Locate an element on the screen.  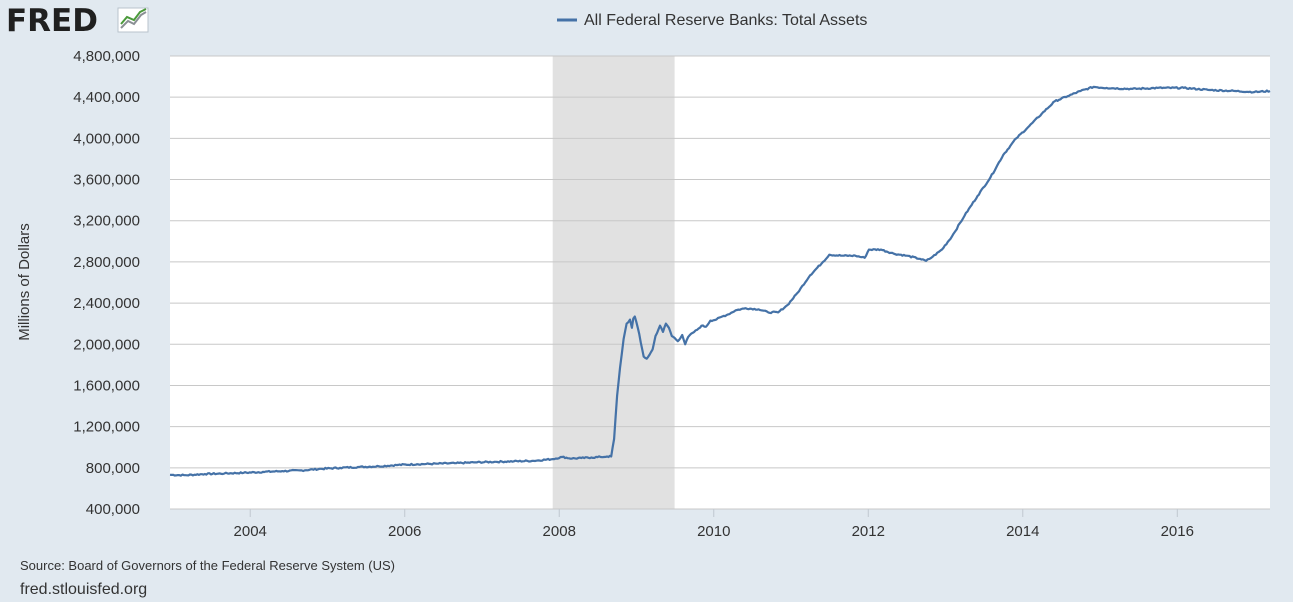
fred-logo-text: FRED is located at coordinates (52, 21).